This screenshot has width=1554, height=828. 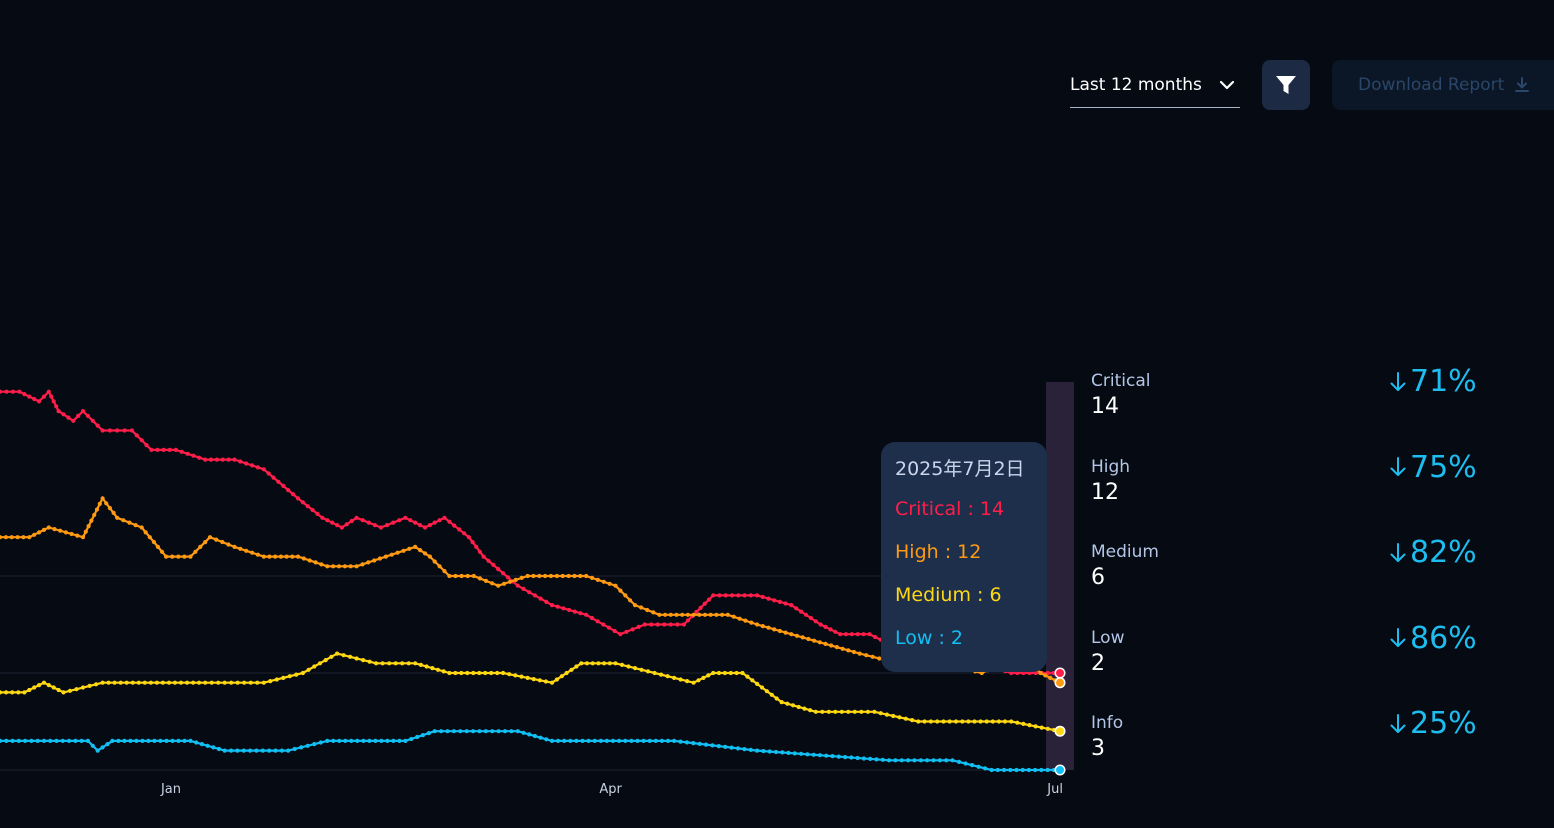 What do you see at coordinates (1433, 381) in the screenshot?
I see `stat-change: 71%` at bounding box center [1433, 381].